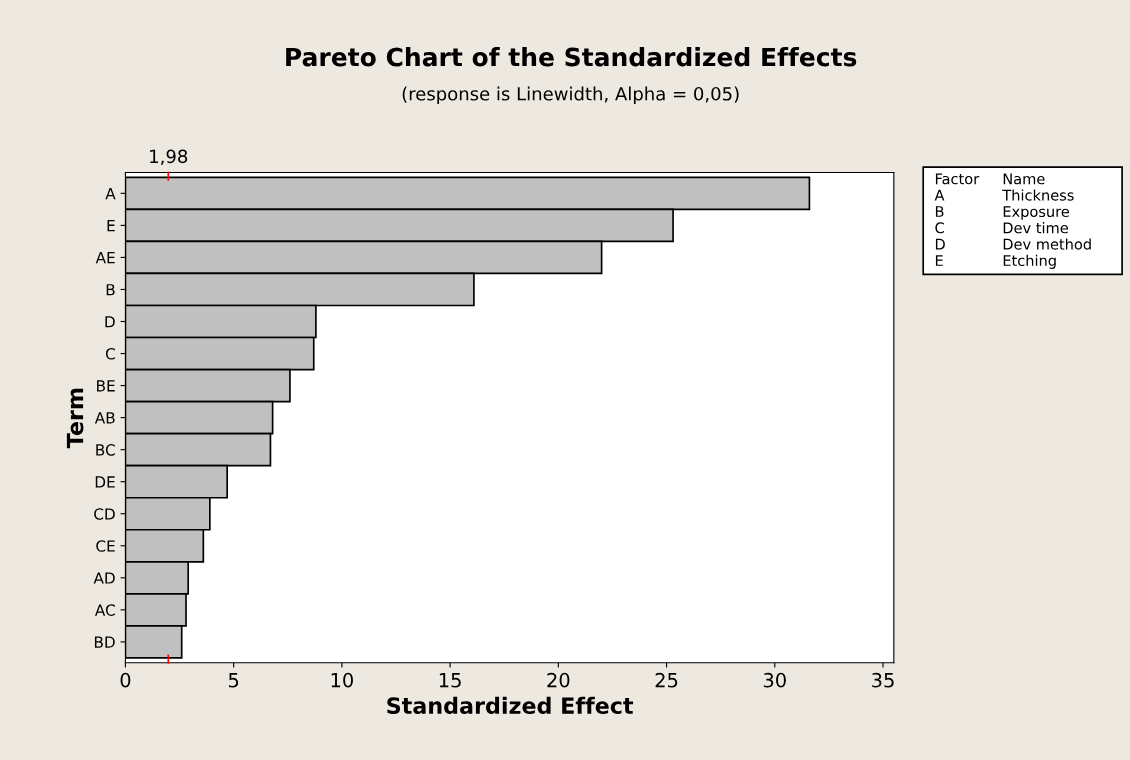 The width and height of the screenshot is (1130, 760). I want to click on y-tick-label: AB, so click(104, 418).